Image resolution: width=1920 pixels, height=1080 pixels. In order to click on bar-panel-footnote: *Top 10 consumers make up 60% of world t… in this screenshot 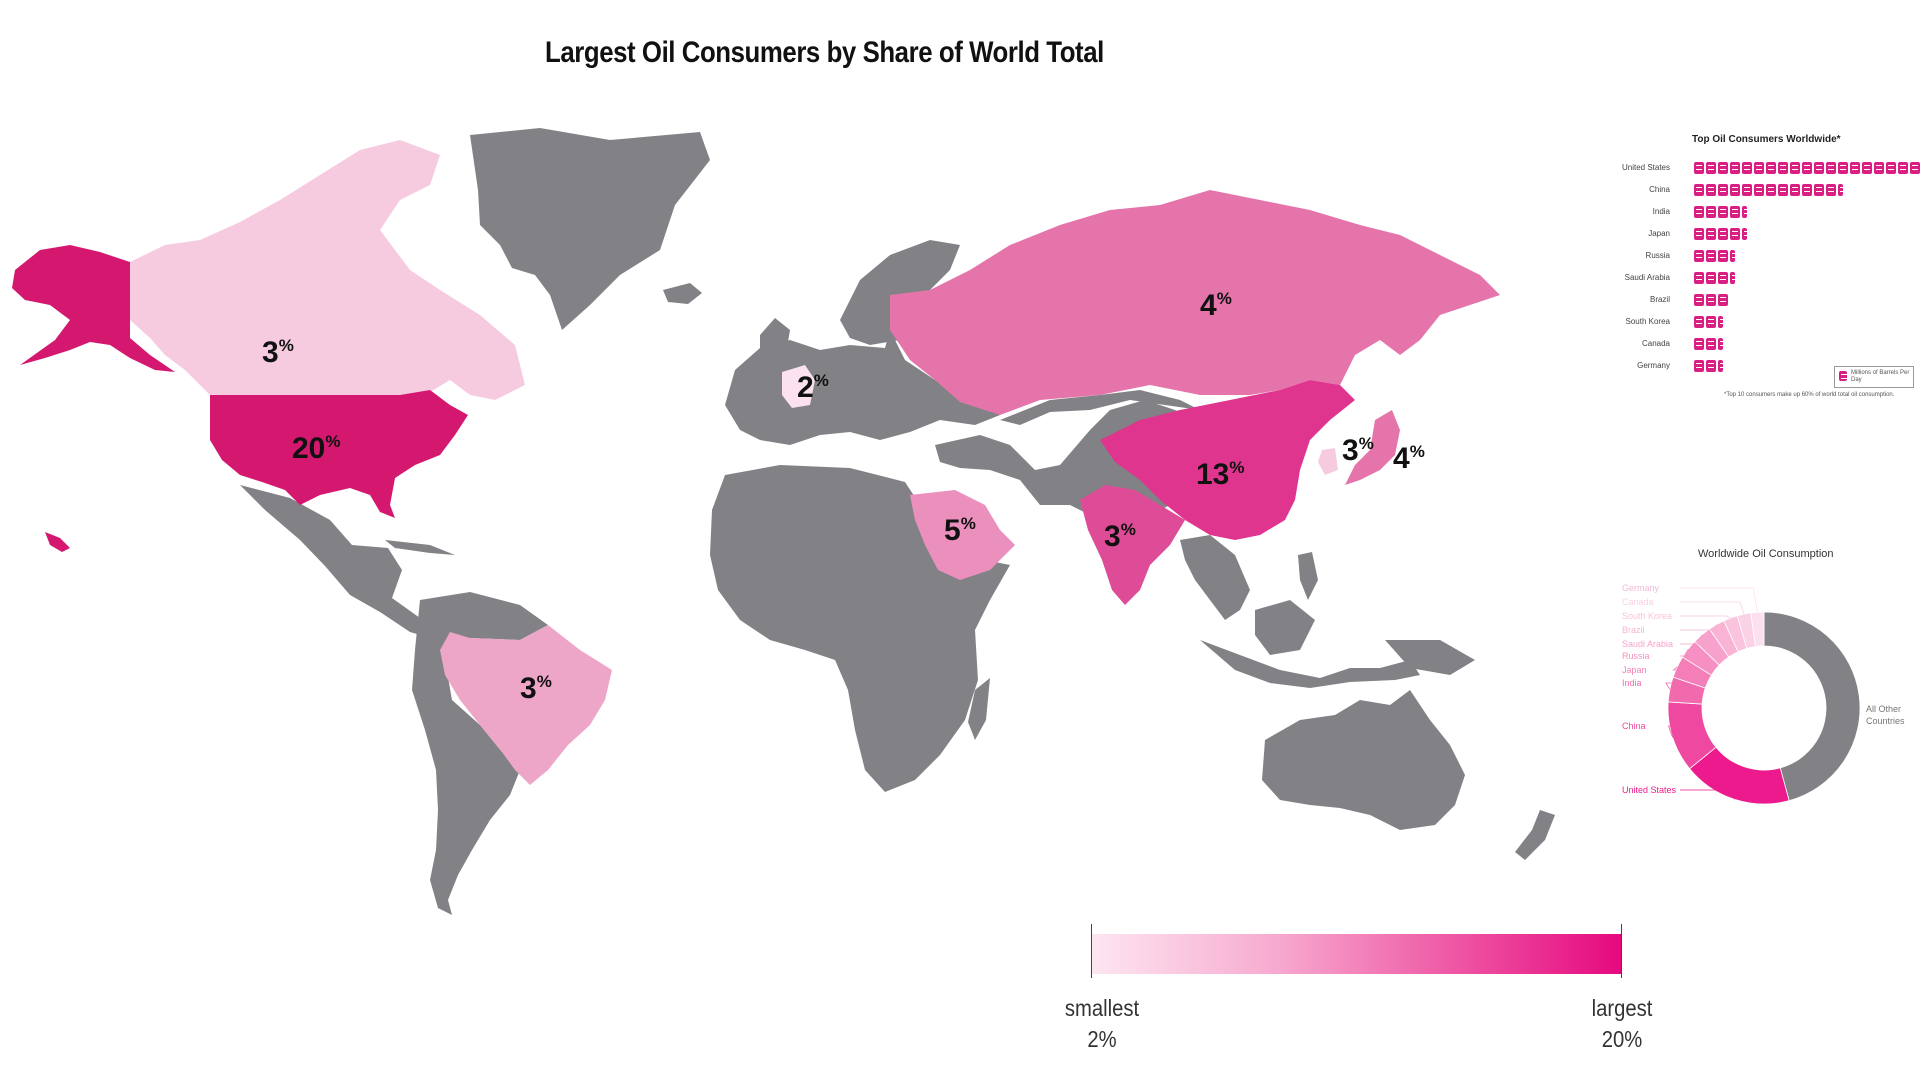, I will do `click(1809, 395)`.